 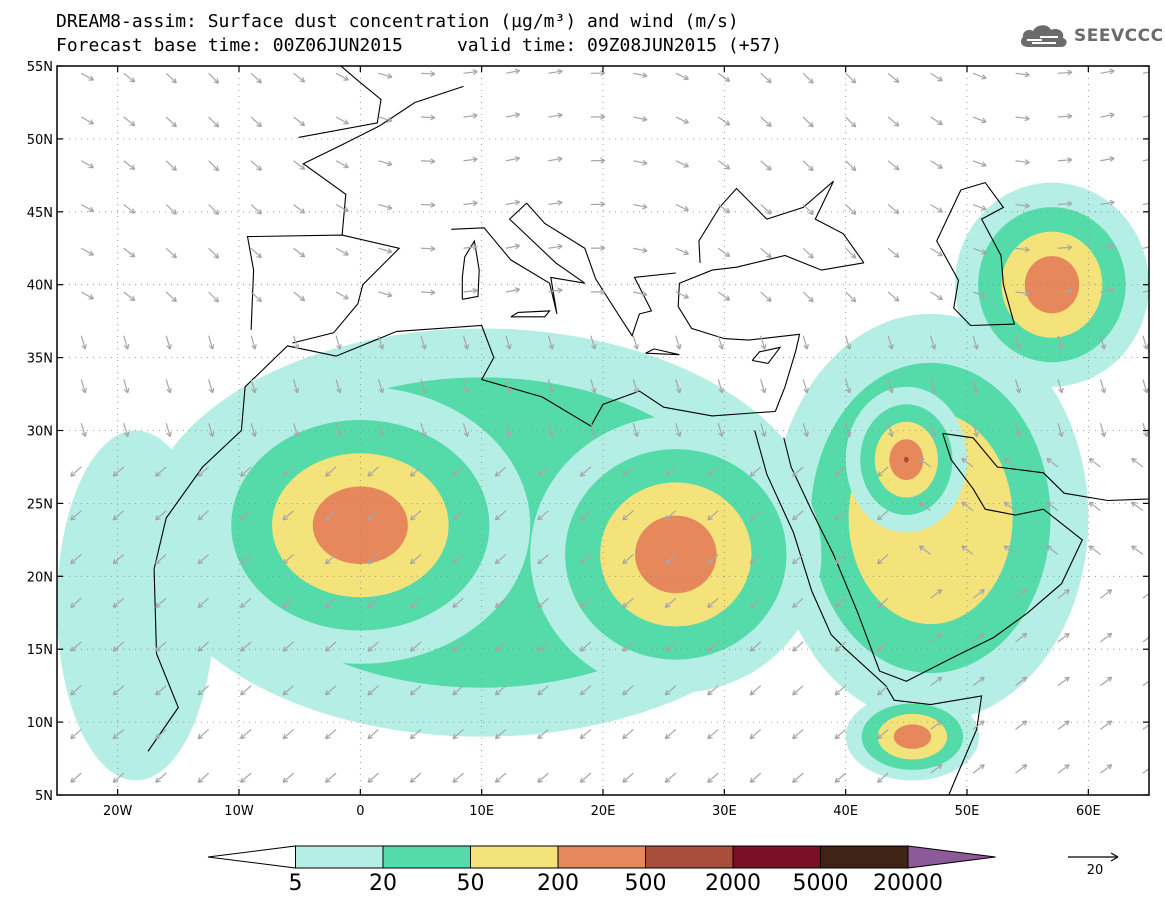 What do you see at coordinates (40, 650) in the screenshot?
I see `lat-tick-label: 15N` at bounding box center [40, 650].